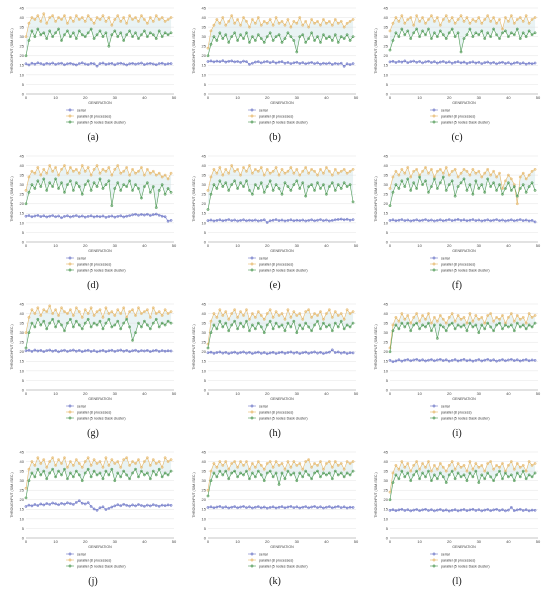 Image resolution: width=550 pixels, height=600 pixels. Describe the element at coordinates (23, 528) in the screenshot. I see `y-tick-label: 5` at that location.